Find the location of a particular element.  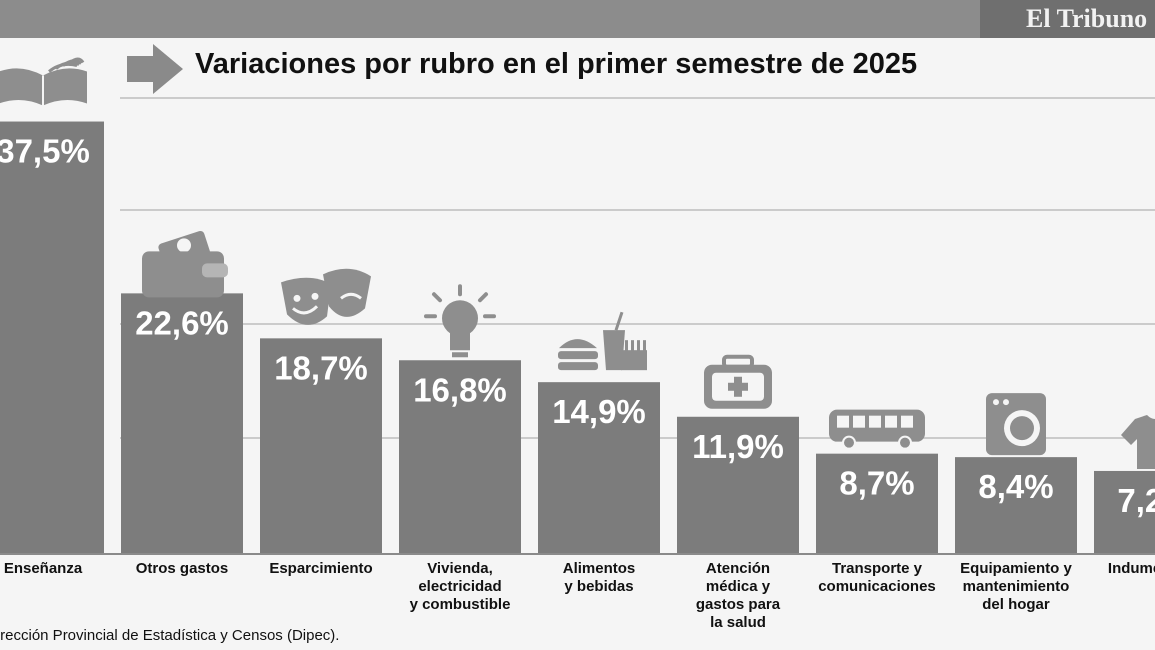

category-label: Transporte y comunicaciones is located at coordinates (877, 577).